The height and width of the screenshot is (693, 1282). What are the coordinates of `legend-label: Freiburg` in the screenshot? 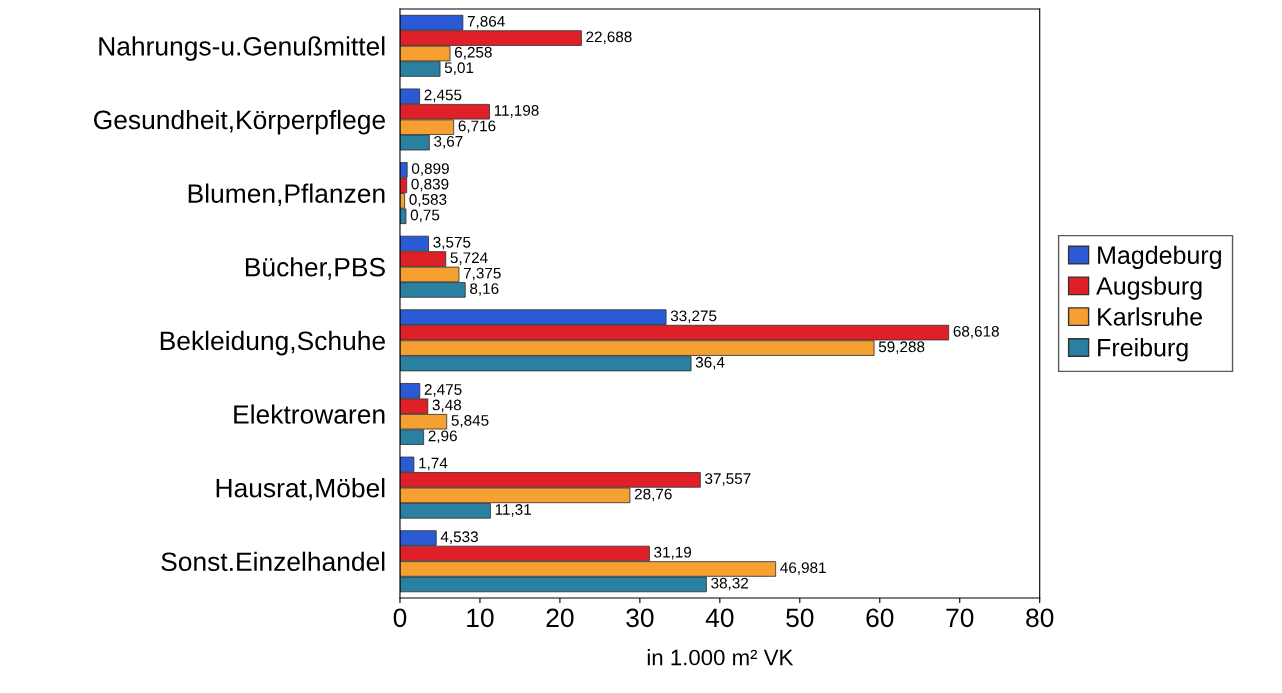 It's located at (1143, 350).